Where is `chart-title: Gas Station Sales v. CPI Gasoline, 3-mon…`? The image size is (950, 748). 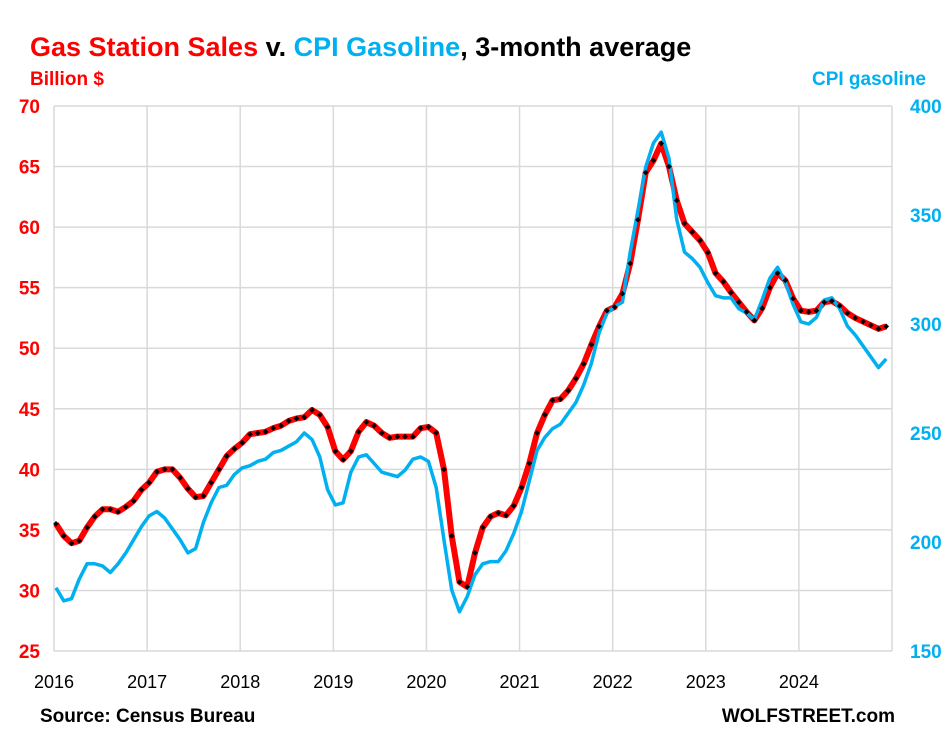
chart-title: Gas Station Sales v. CPI Gasoline, 3-mon… is located at coordinates (360, 47).